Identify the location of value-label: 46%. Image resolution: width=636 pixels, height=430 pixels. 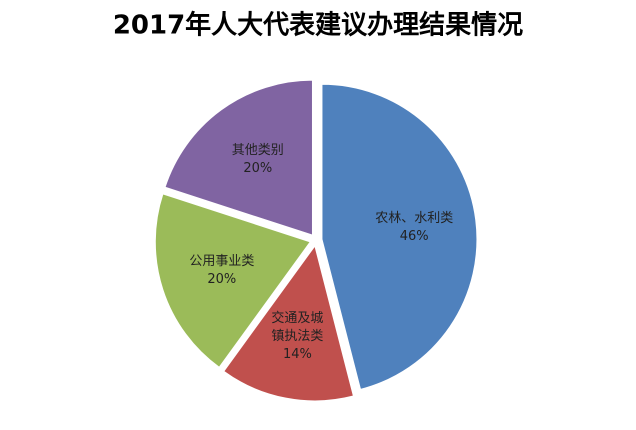
(414, 236).